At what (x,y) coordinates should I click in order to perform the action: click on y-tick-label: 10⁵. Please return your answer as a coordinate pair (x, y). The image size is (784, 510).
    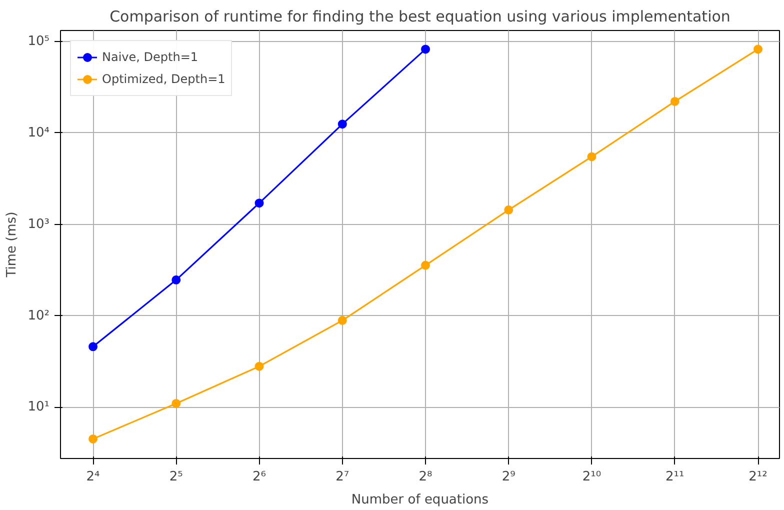
    Looking at the image, I should click on (39, 42).